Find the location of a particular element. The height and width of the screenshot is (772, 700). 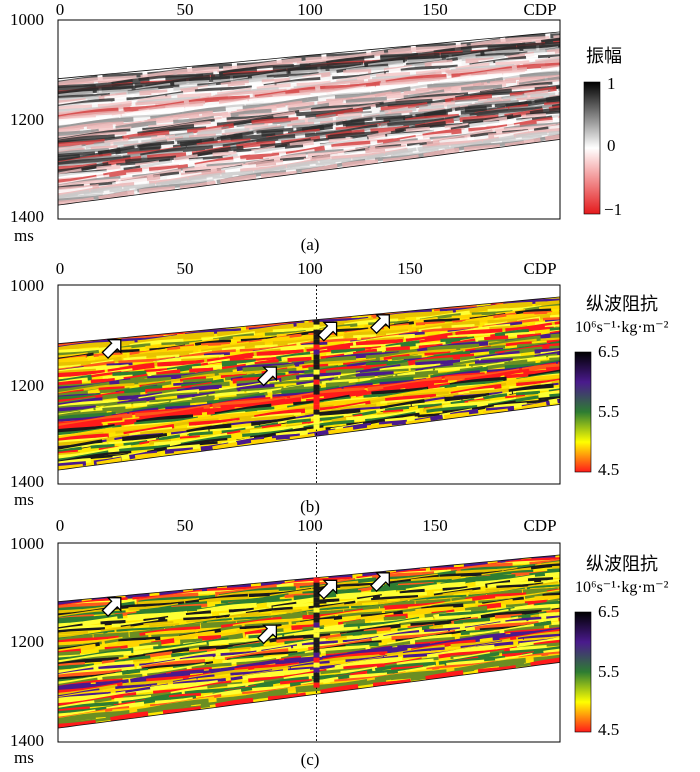

colorbar-title: 振幅 is located at coordinates (604, 56).